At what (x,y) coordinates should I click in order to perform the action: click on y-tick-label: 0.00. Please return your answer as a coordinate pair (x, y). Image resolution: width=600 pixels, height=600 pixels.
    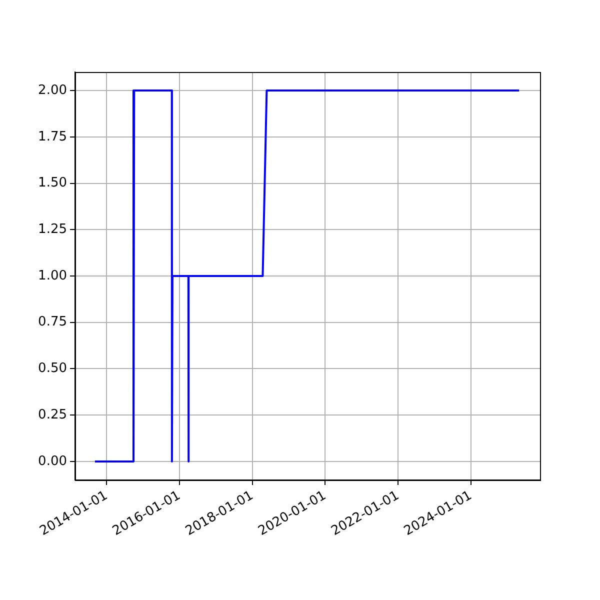
    Looking at the image, I should click on (52, 461).